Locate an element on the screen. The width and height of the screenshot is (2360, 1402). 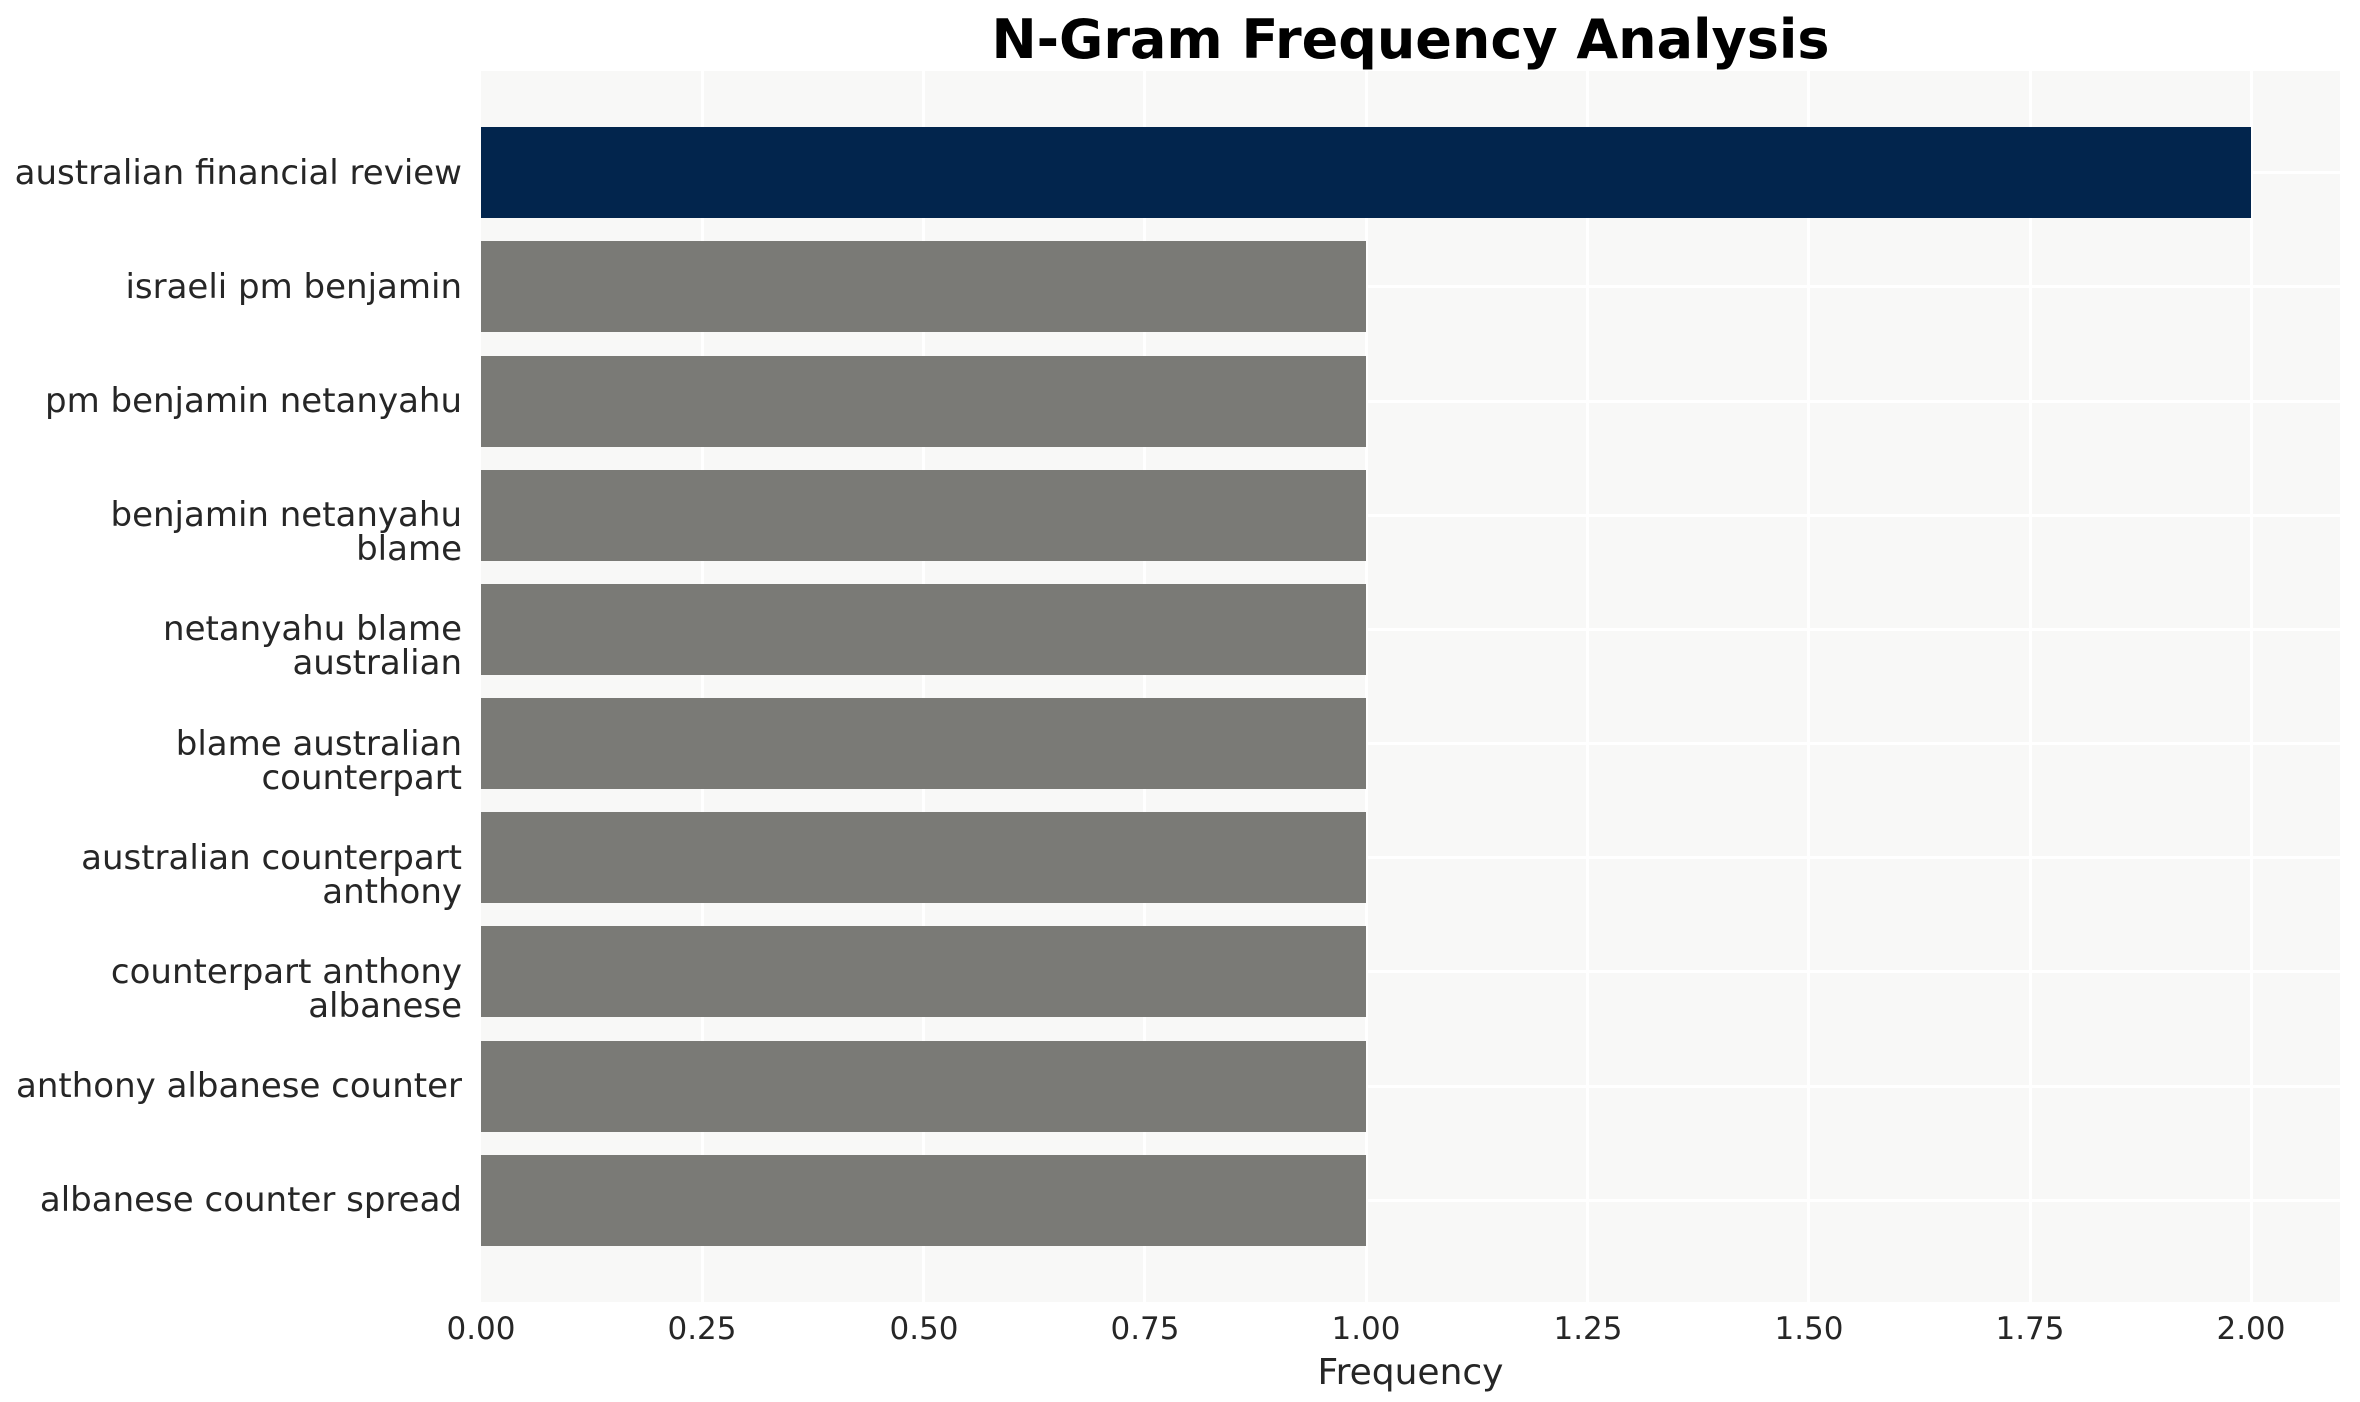
y-axis-label: benjamin netanyahu blame is located at coordinates (286, 532).